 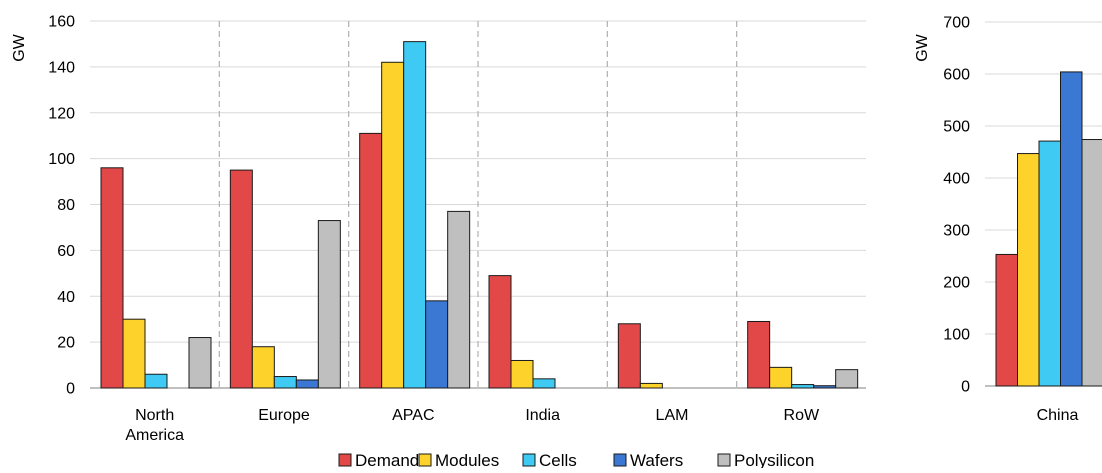 What do you see at coordinates (61, 113) in the screenshot?
I see `left-y-tick-label: 120` at bounding box center [61, 113].